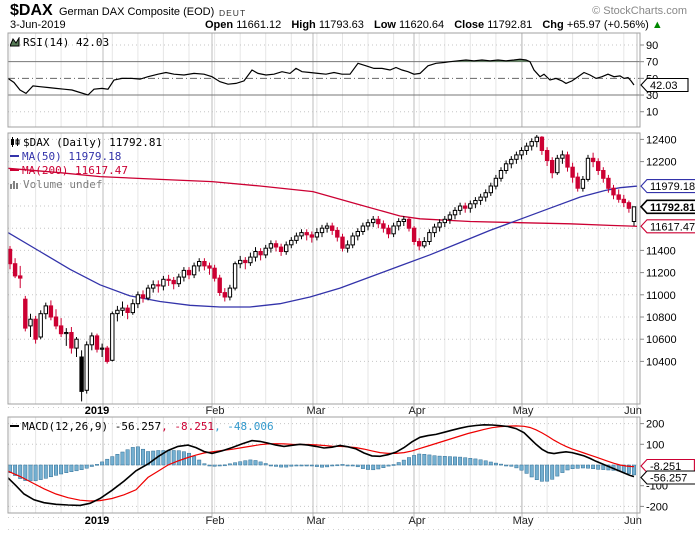 The height and width of the screenshot is (537, 695). I want to click on volume-legend: Volume undef, so click(56, 185).